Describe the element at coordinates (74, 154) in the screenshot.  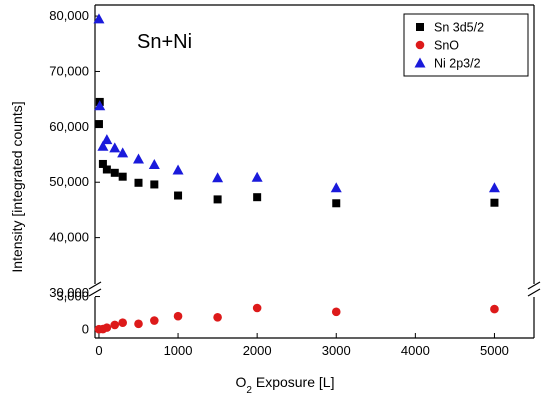
I see `upper-y-axis: 30,000 40,000 50,000 60,000 70,000 80,000` at that location.